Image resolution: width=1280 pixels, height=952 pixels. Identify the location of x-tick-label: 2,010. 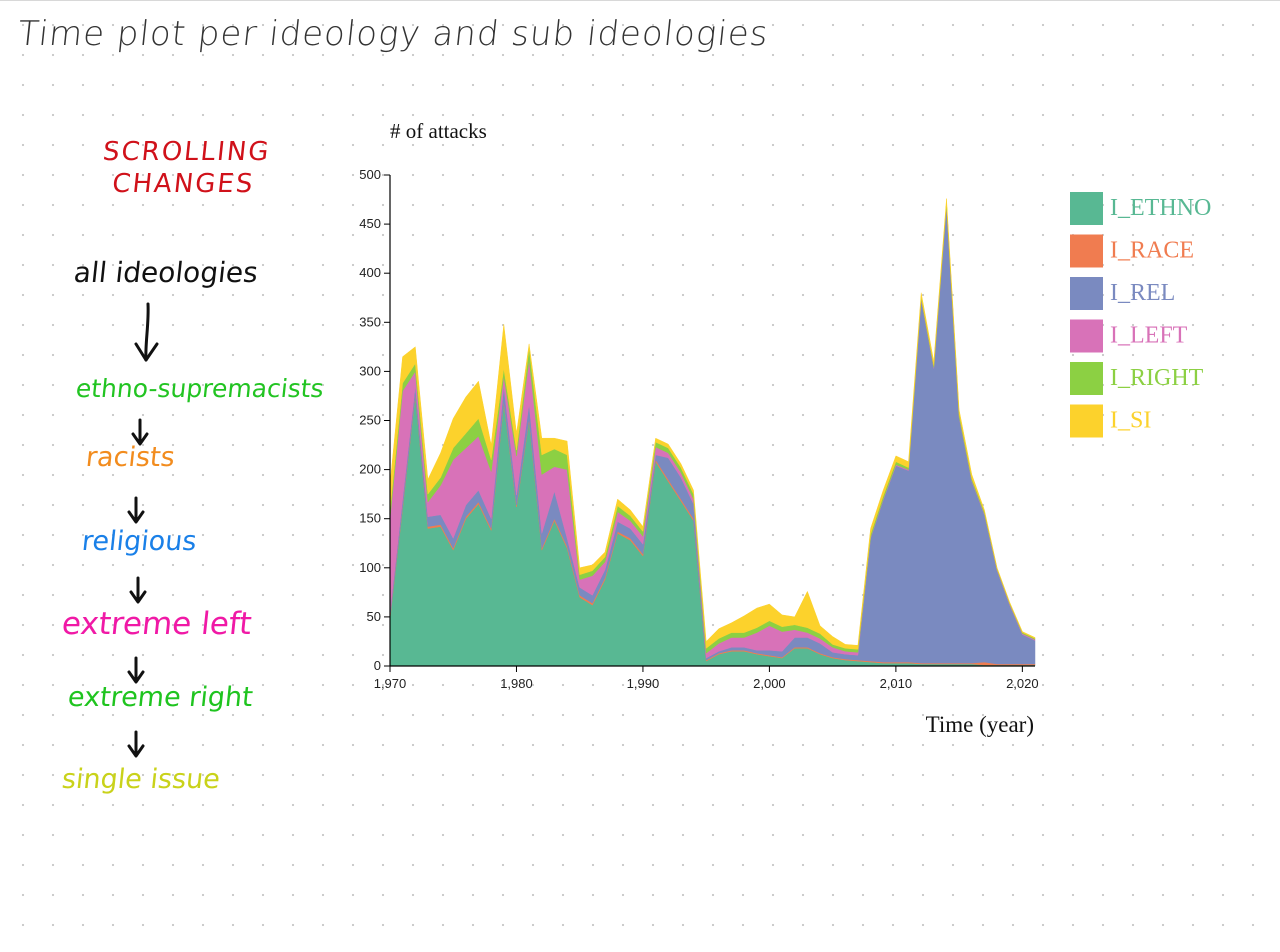
(896, 683).